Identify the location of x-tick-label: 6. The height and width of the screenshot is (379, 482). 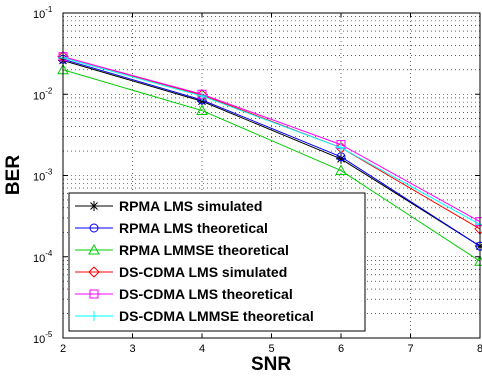
(341, 349).